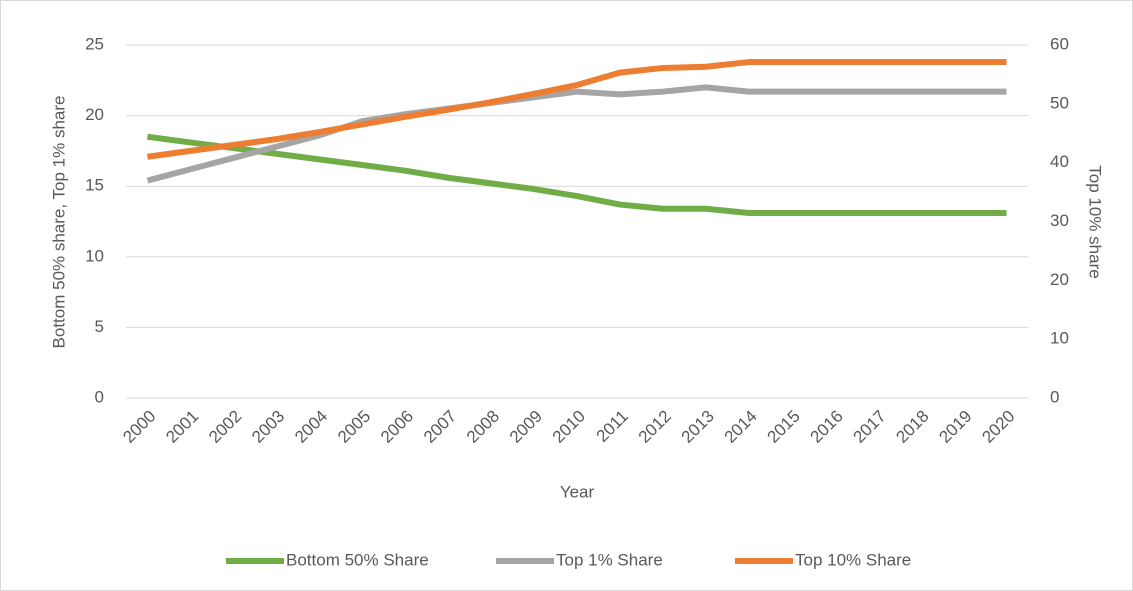  I want to click on y2-axis-title: Top 10% share, so click(1095, 221).